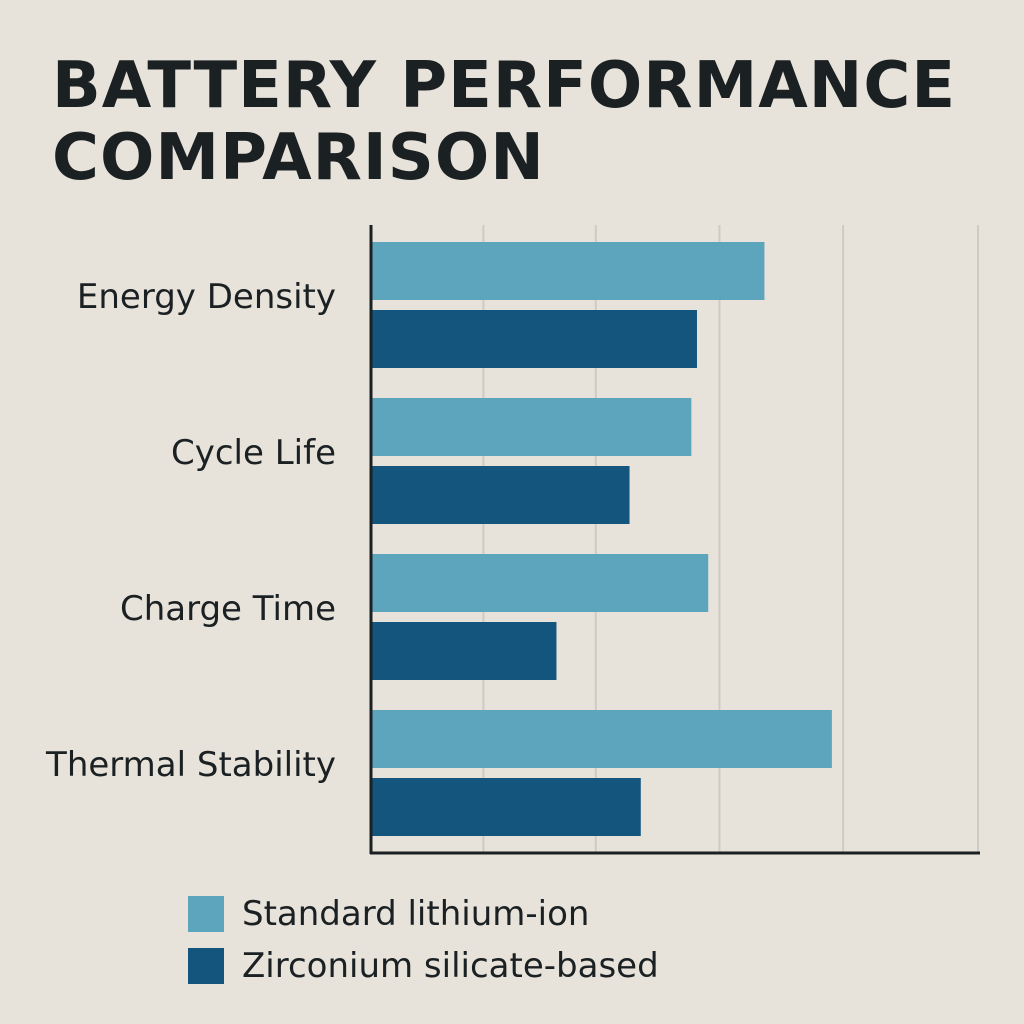 The height and width of the screenshot is (1024, 1024). What do you see at coordinates (464, 651) in the screenshot?
I see `bar-charge-time-zirconium-silicate-based` at bounding box center [464, 651].